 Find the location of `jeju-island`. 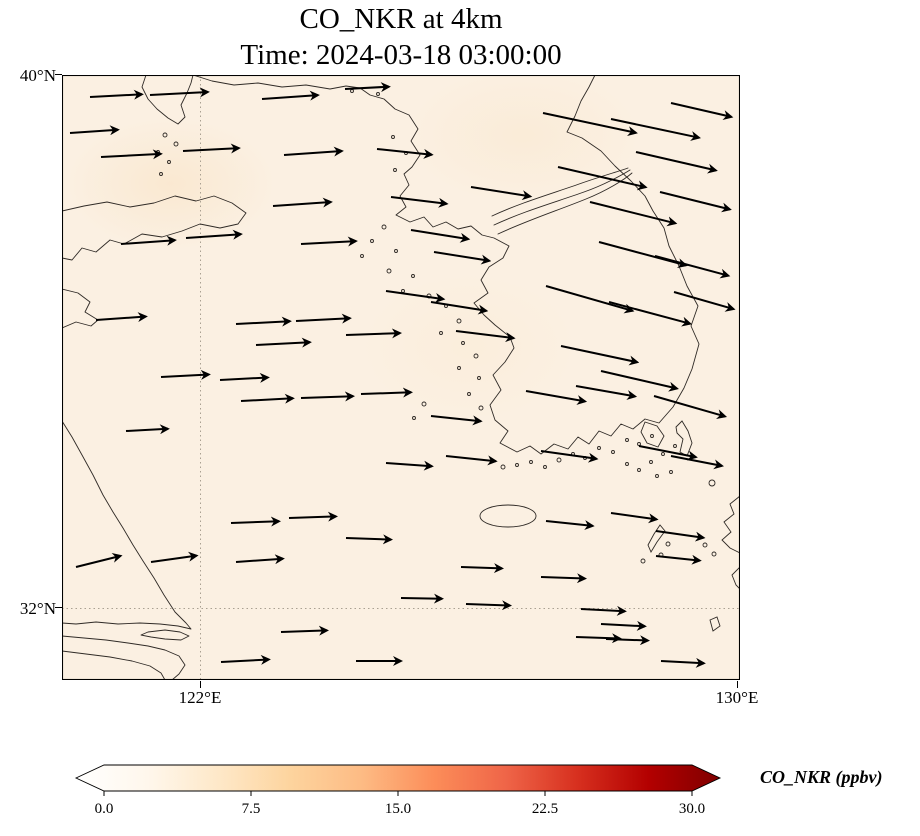

jeju-island is located at coordinates (508, 516).